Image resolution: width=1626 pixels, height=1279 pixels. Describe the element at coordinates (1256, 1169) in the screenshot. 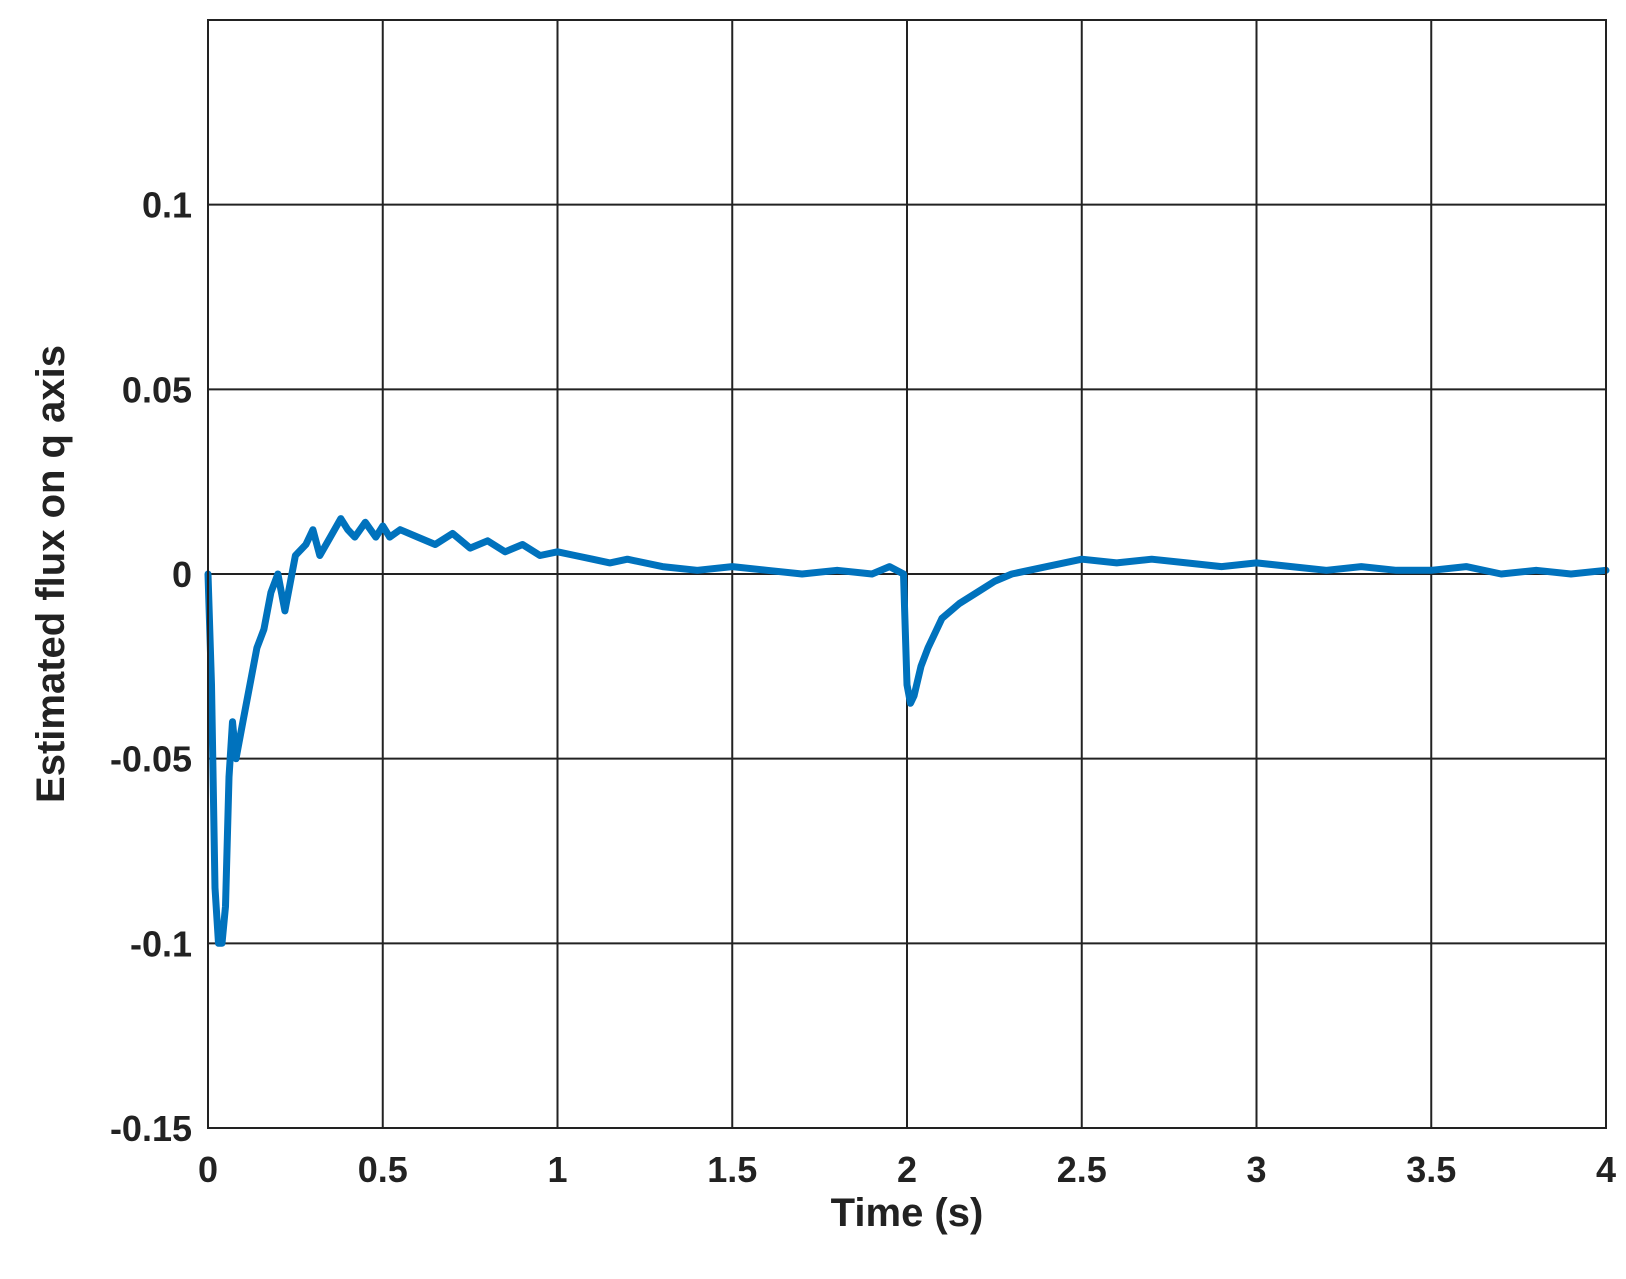

I see `x-tick-label: 3` at that location.